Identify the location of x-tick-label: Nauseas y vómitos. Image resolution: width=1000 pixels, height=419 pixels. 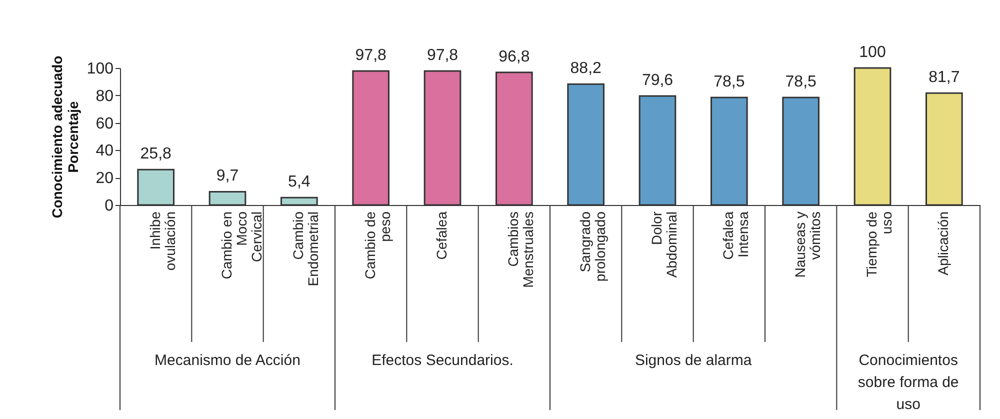
(807, 245).